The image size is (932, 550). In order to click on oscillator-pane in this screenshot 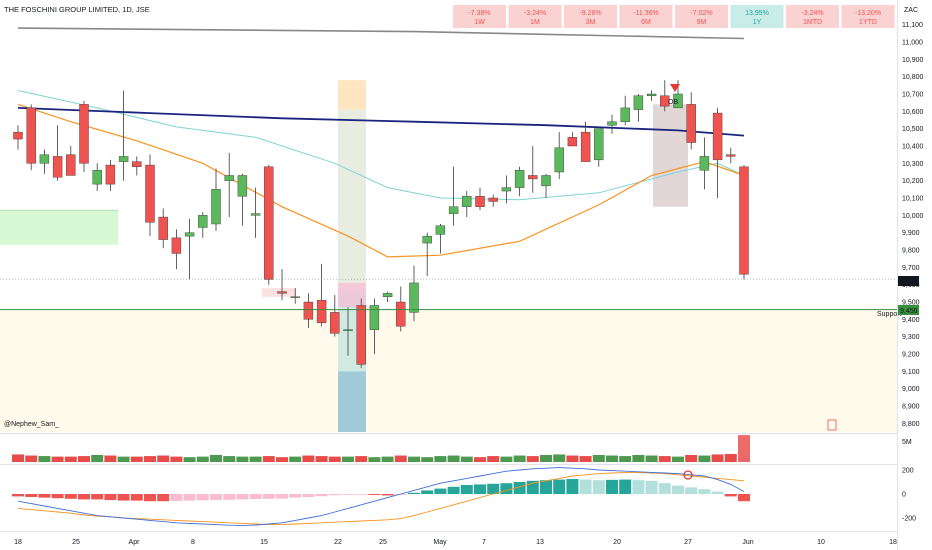, I will do `click(381, 496)`.